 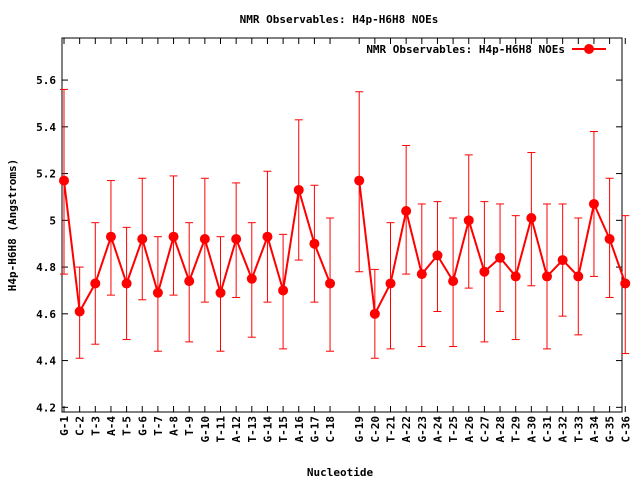 I want to click on x-tick-label: T-11, so click(x=221, y=429).